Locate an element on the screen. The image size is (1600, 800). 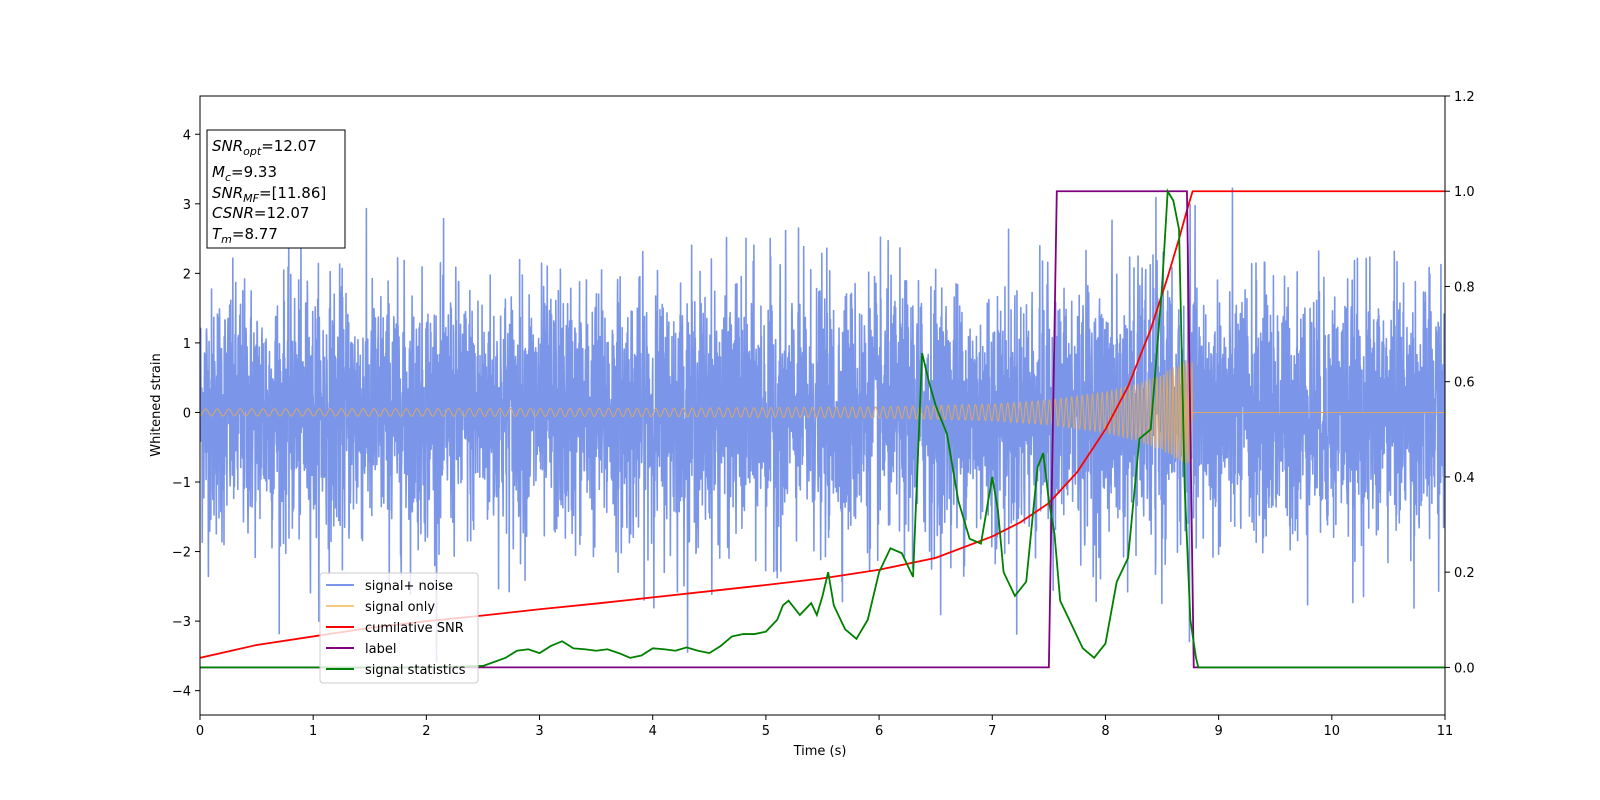
legend-label-cumulative-snr: cumilative SNR is located at coordinates (414, 628).